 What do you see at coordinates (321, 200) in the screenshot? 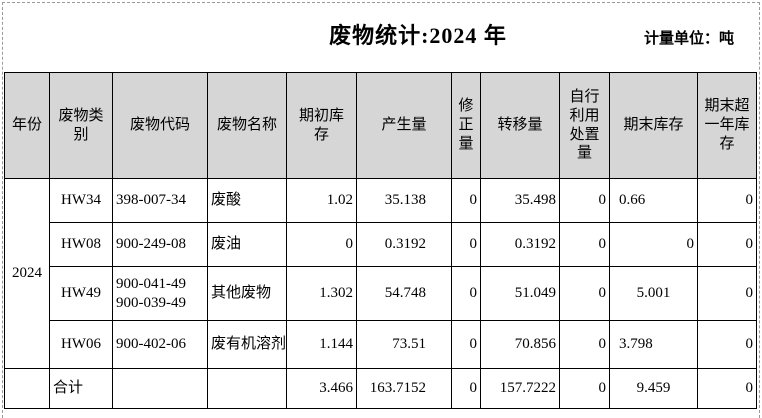
I see `table-cell: 1.02` at bounding box center [321, 200].